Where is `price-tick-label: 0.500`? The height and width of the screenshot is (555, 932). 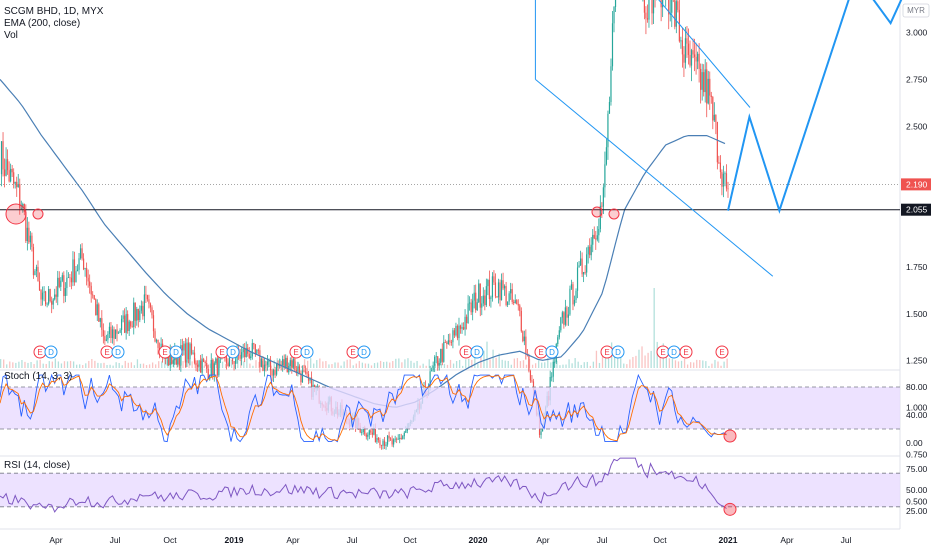 price-tick-label: 0.500 is located at coordinates (917, 501).